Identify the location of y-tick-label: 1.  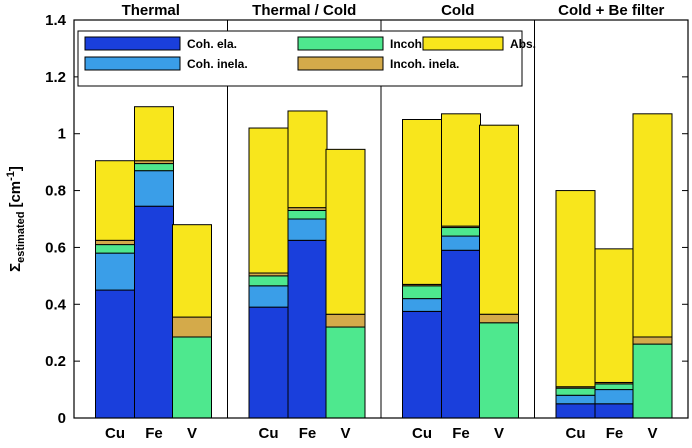
(62, 134).